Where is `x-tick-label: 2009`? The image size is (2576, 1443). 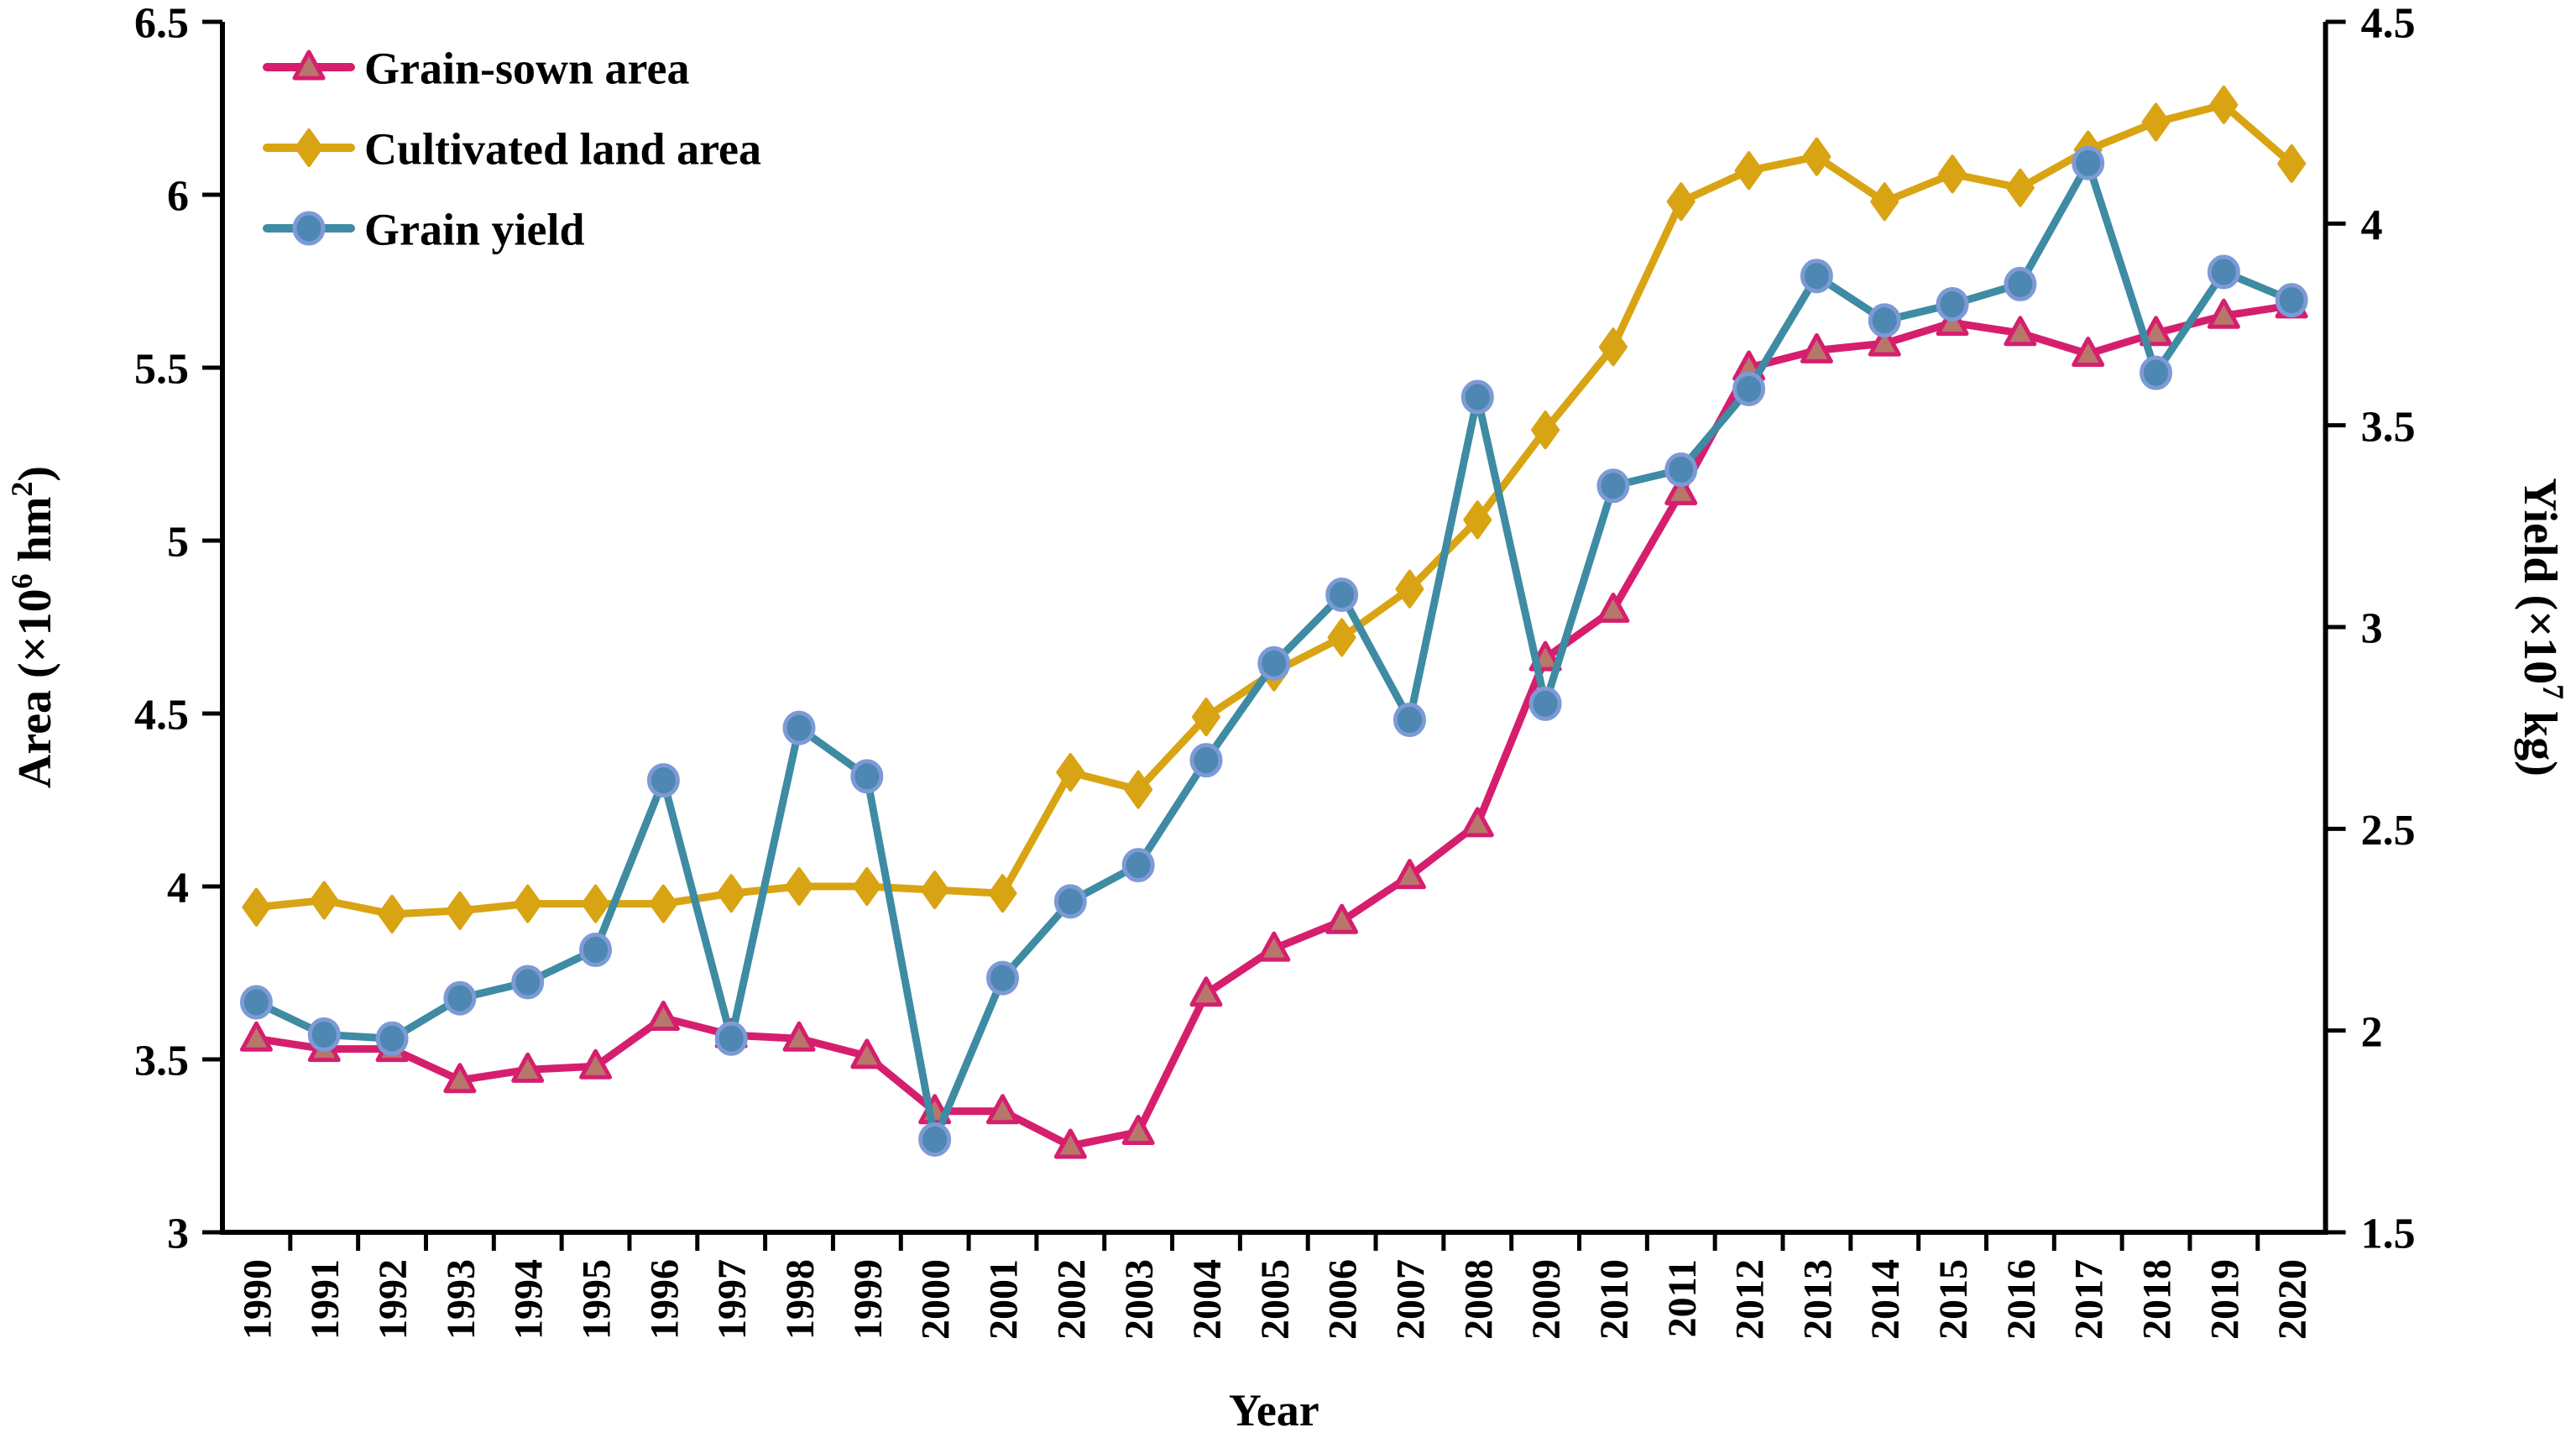
x-tick-label: 2009 is located at coordinates (1546, 1299).